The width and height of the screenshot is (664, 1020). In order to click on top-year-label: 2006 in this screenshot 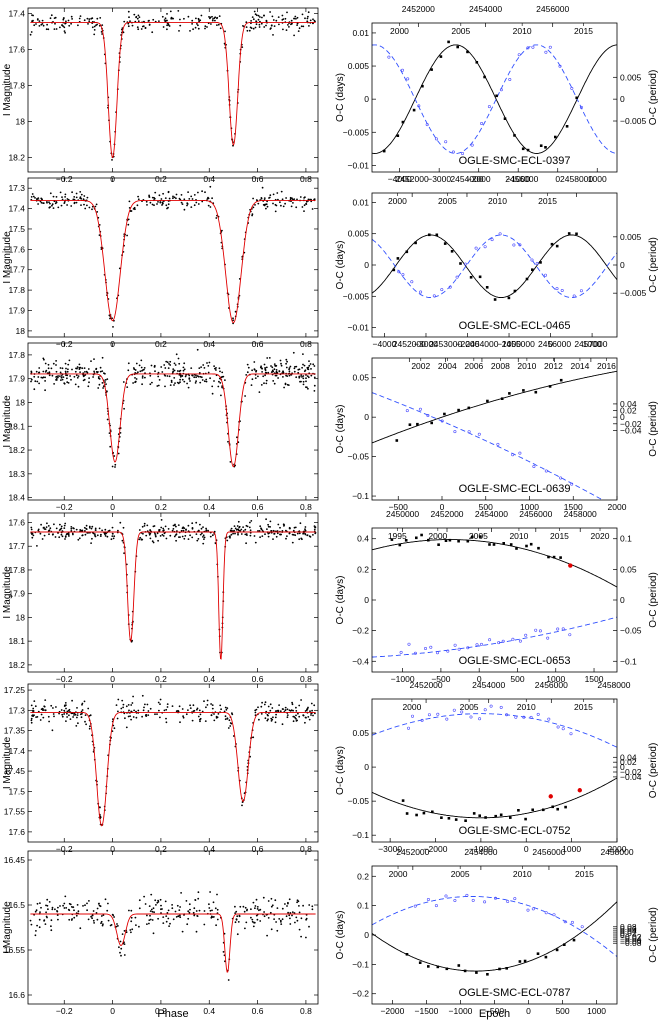, I will do `click(473, 366)`.